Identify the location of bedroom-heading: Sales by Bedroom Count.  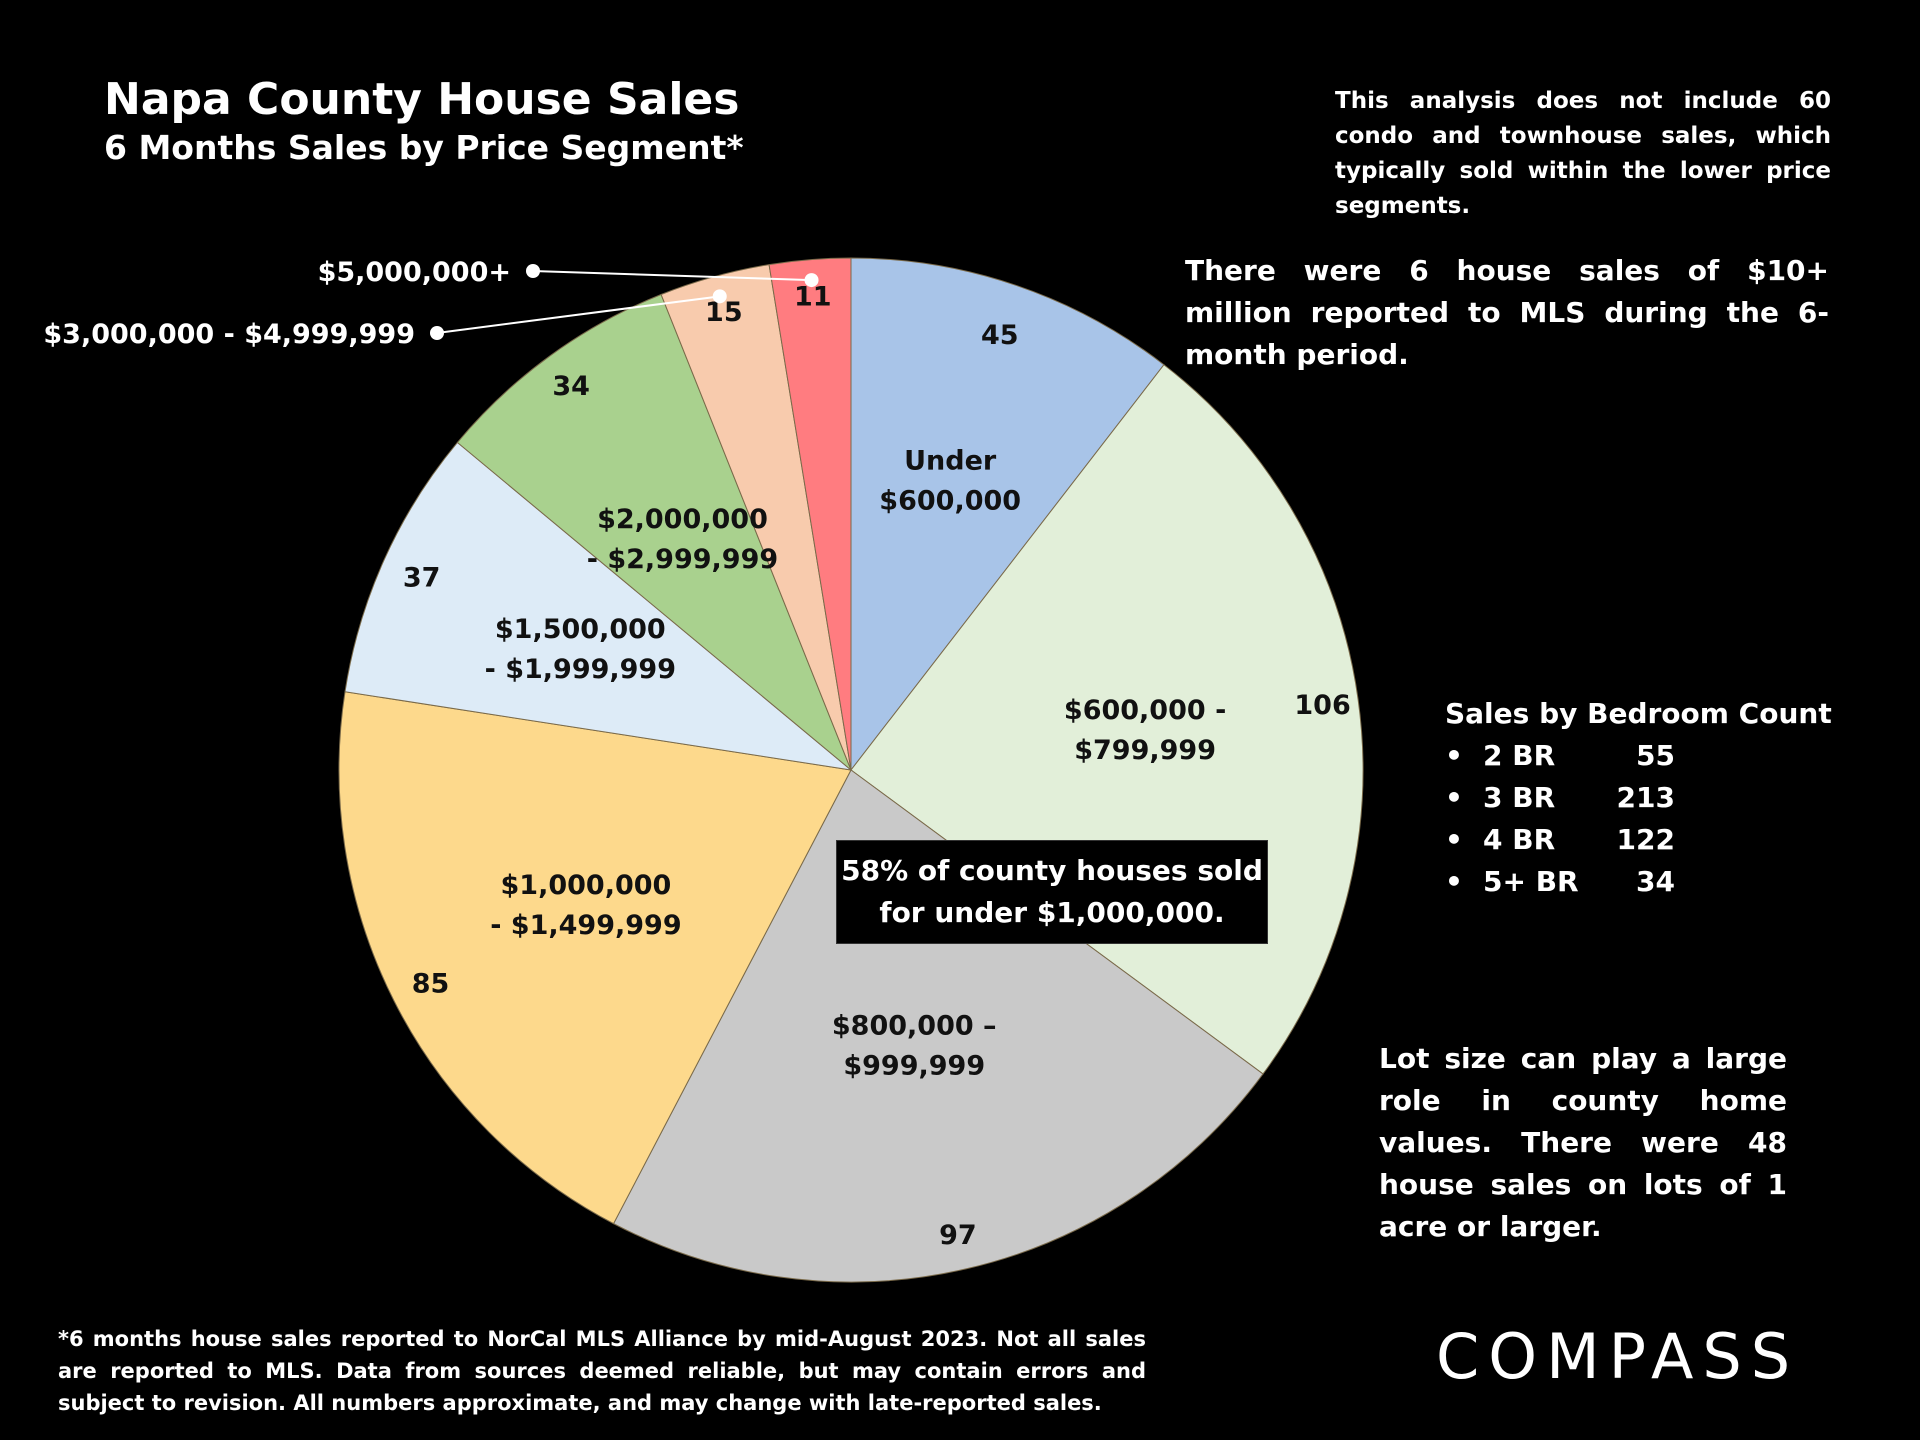
(1638, 713).